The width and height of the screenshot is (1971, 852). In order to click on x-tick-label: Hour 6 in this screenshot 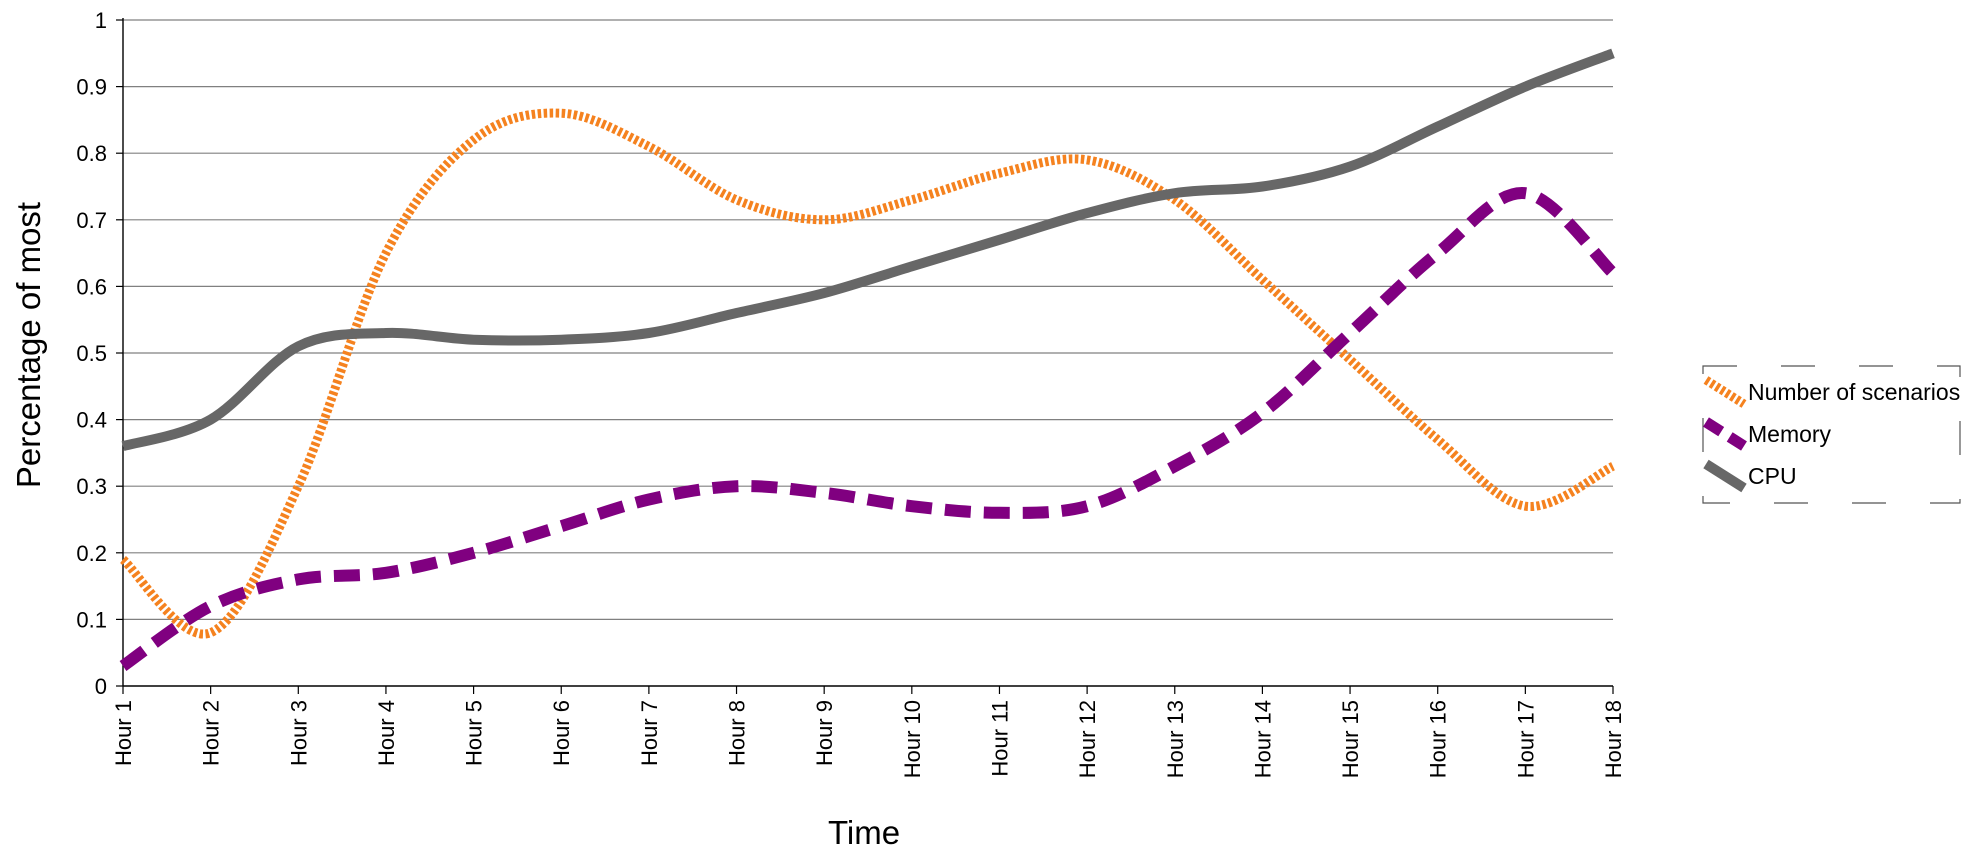, I will do `click(561, 733)`.